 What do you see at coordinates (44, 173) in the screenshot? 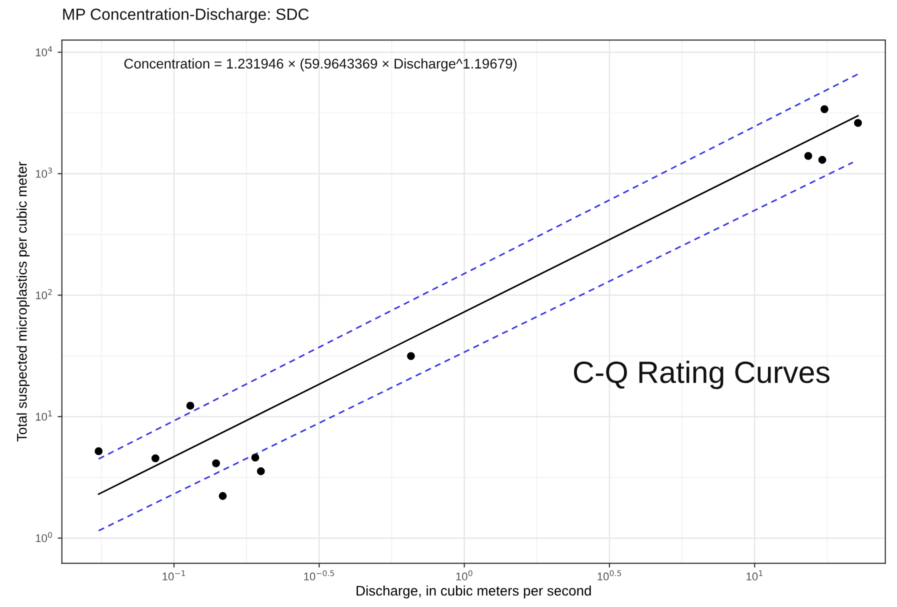
I see `y-tick-label: 10$^{3}$` at bounding box center [44, 173].